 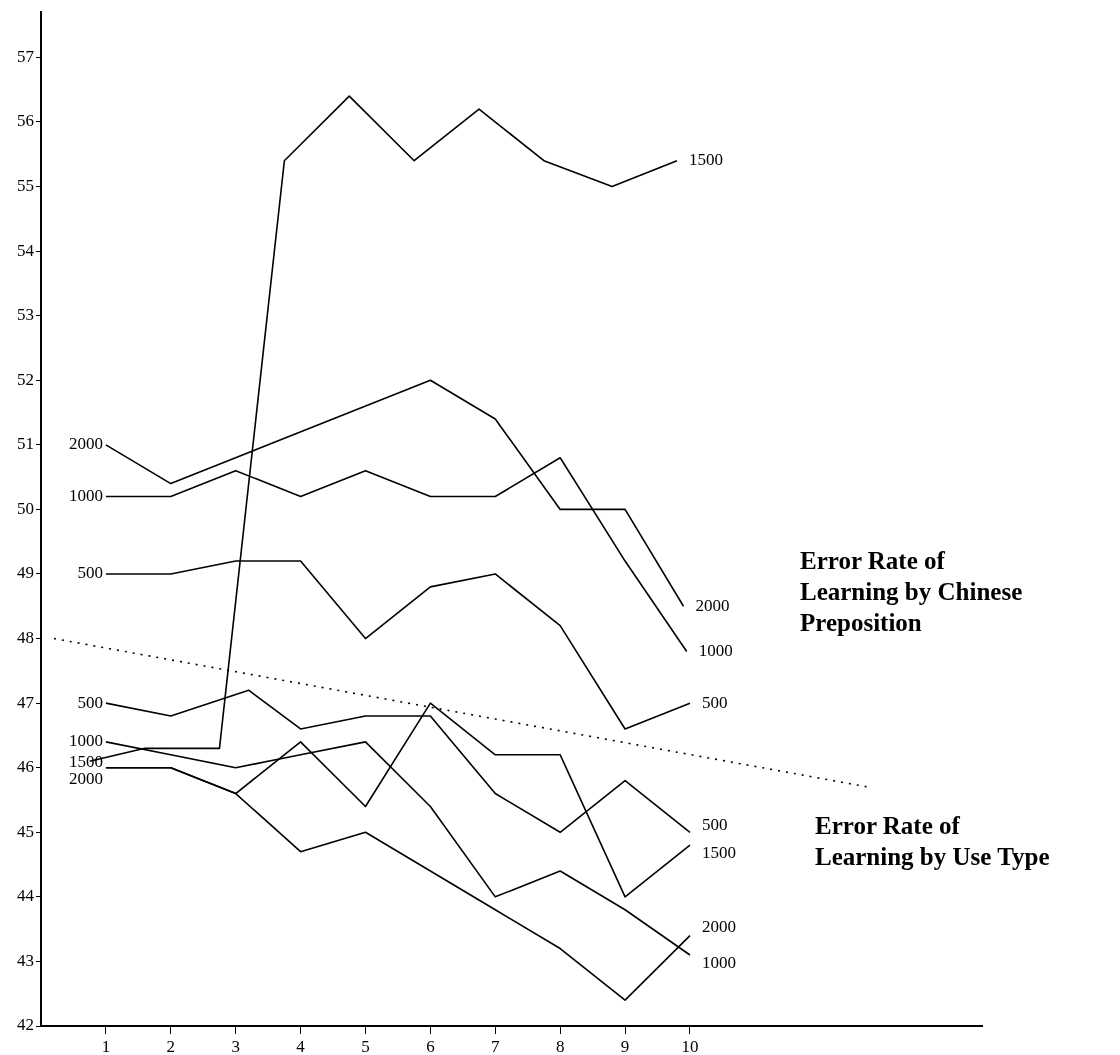 I want to click on y-tick-label: 52, so click(x=25, y=379).